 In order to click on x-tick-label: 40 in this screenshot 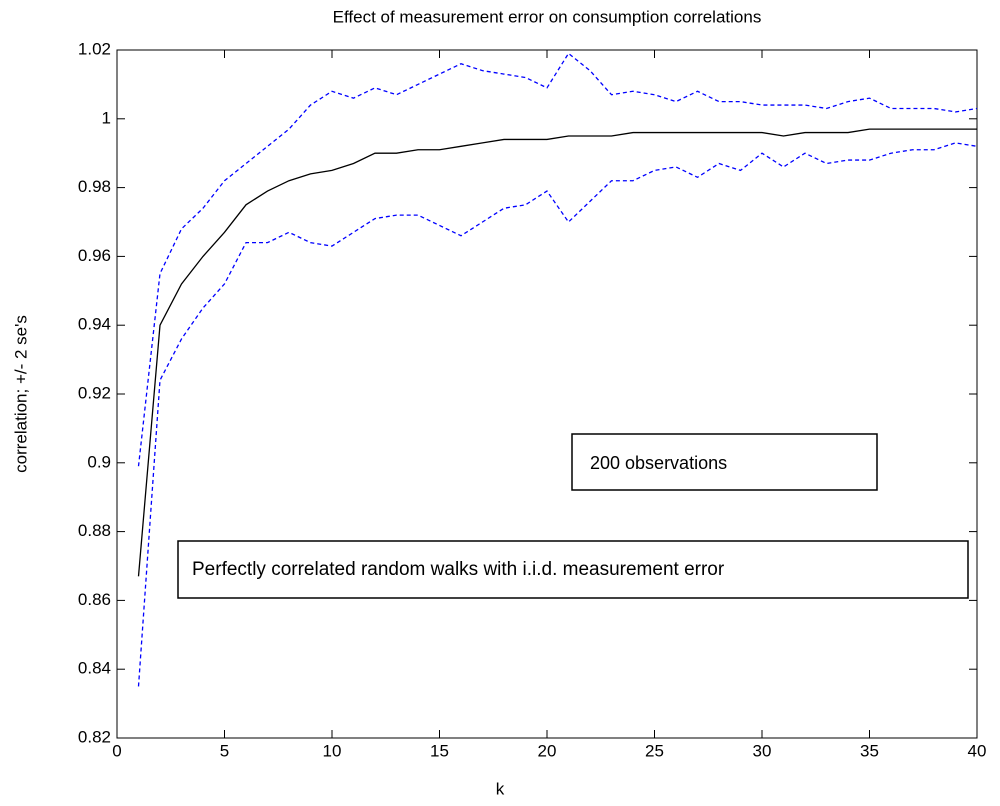, I will do `click(977, 750)`.